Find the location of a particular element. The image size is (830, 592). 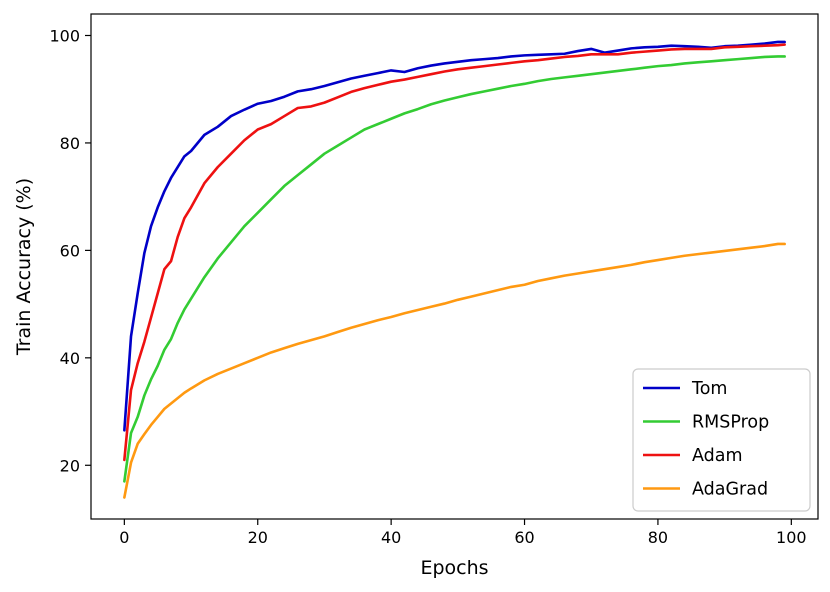

x-tick-label: 40 is located at coordinates (391, 537).